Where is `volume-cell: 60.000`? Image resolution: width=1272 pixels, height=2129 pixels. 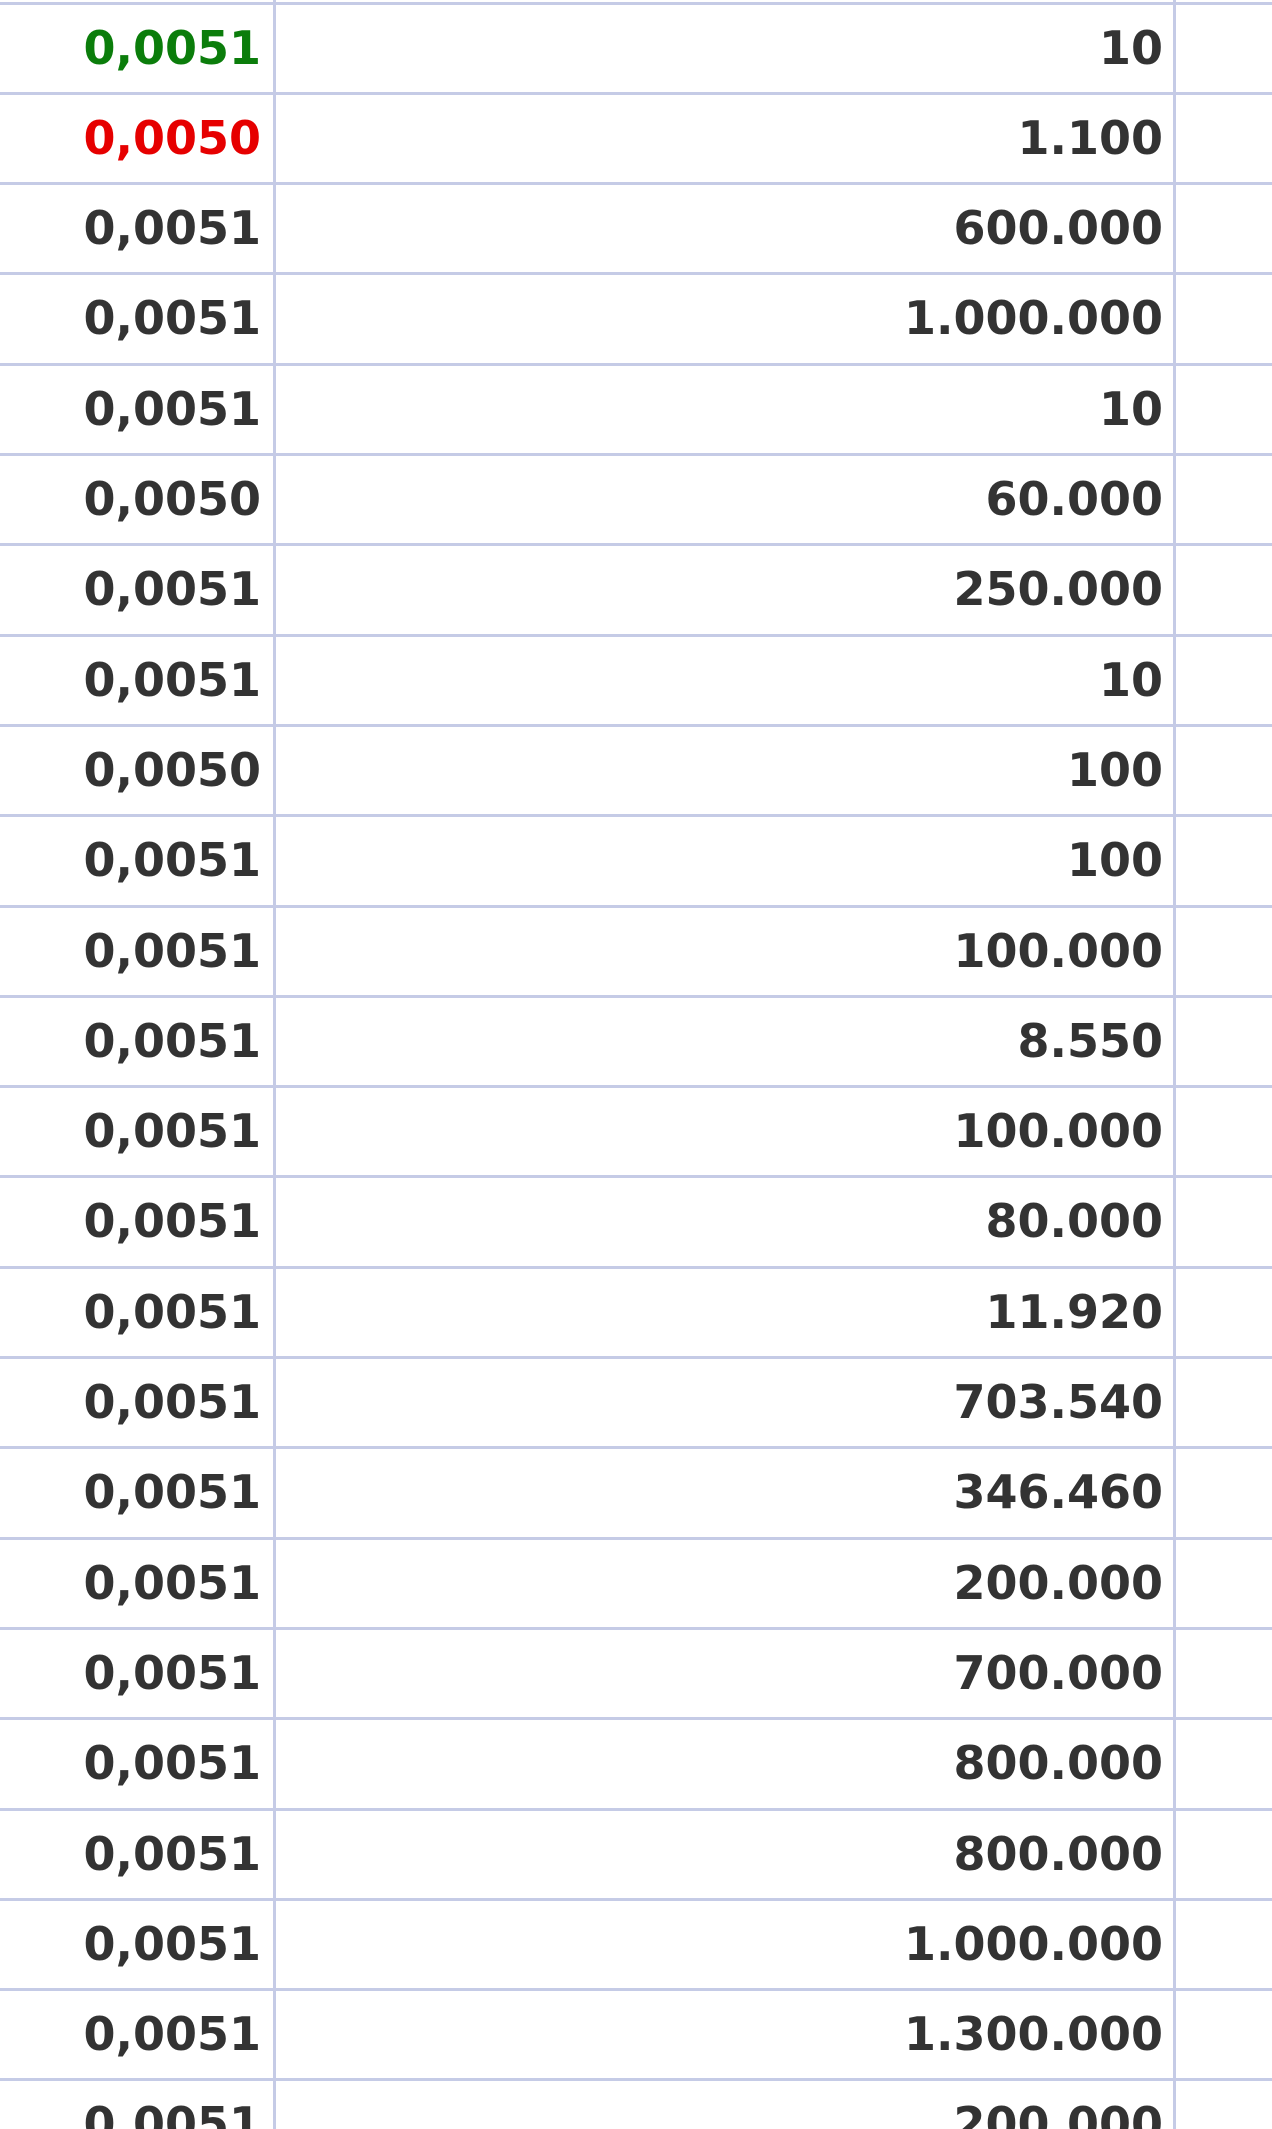 volume-cell: 60.000 is located at coordinates (1074, 499).